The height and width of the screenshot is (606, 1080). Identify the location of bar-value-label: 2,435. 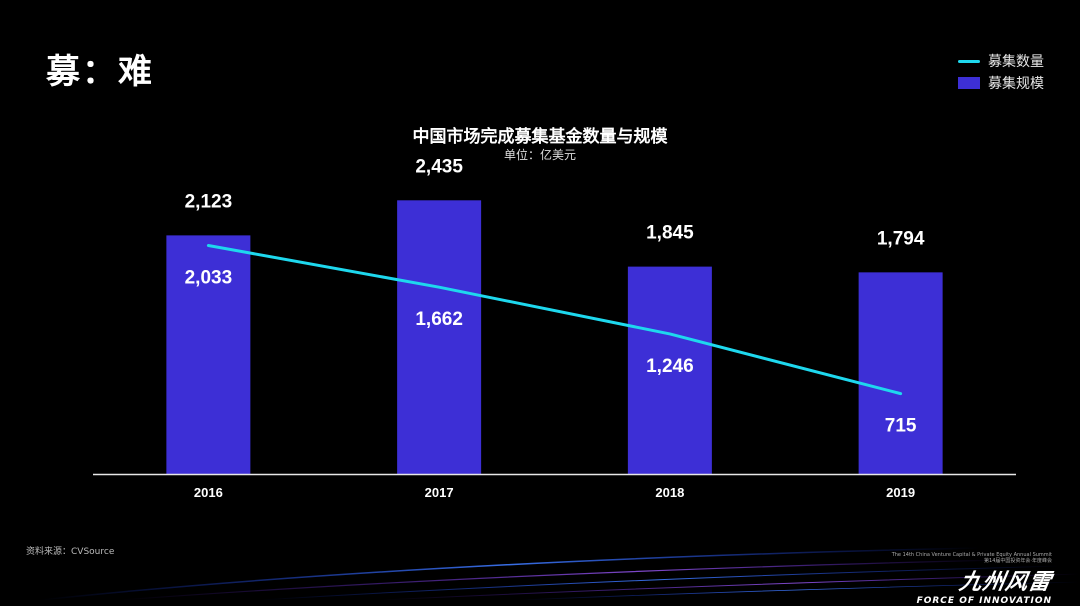
(439, 166).